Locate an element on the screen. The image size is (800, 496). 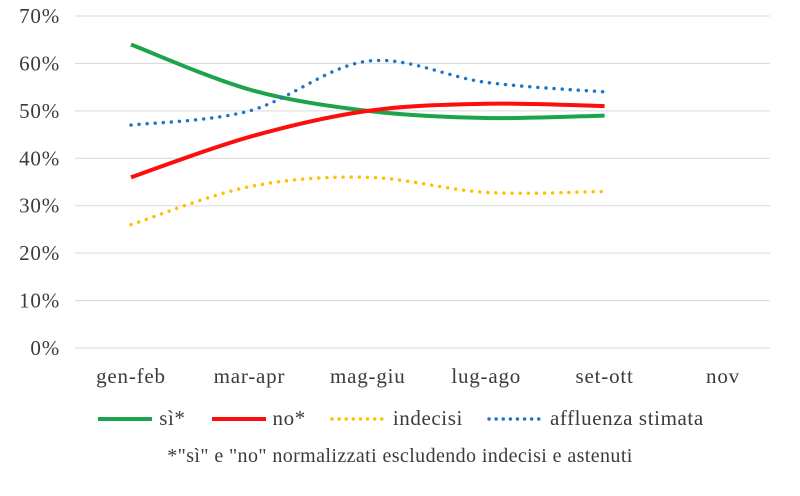
y-tick-label: 50% is located at coordinates (39, 111).